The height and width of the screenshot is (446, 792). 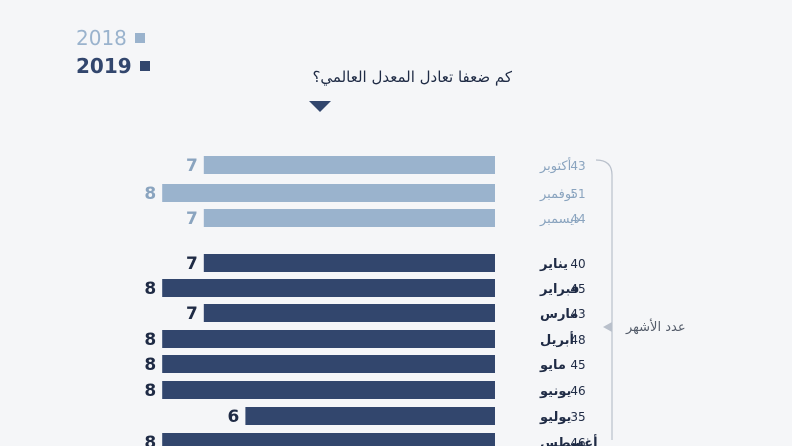 I want to click on axis-label: عدد الأشهر, so click(x=656, y=327).